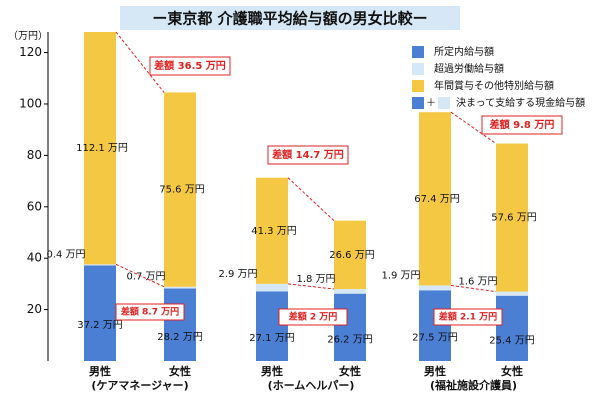 The image size is (600, 400). What do you see at coordinates (139, 385) in the screenshot?
I see `group-label: (ケアマネージャー)` at bounding box center [139, 385].